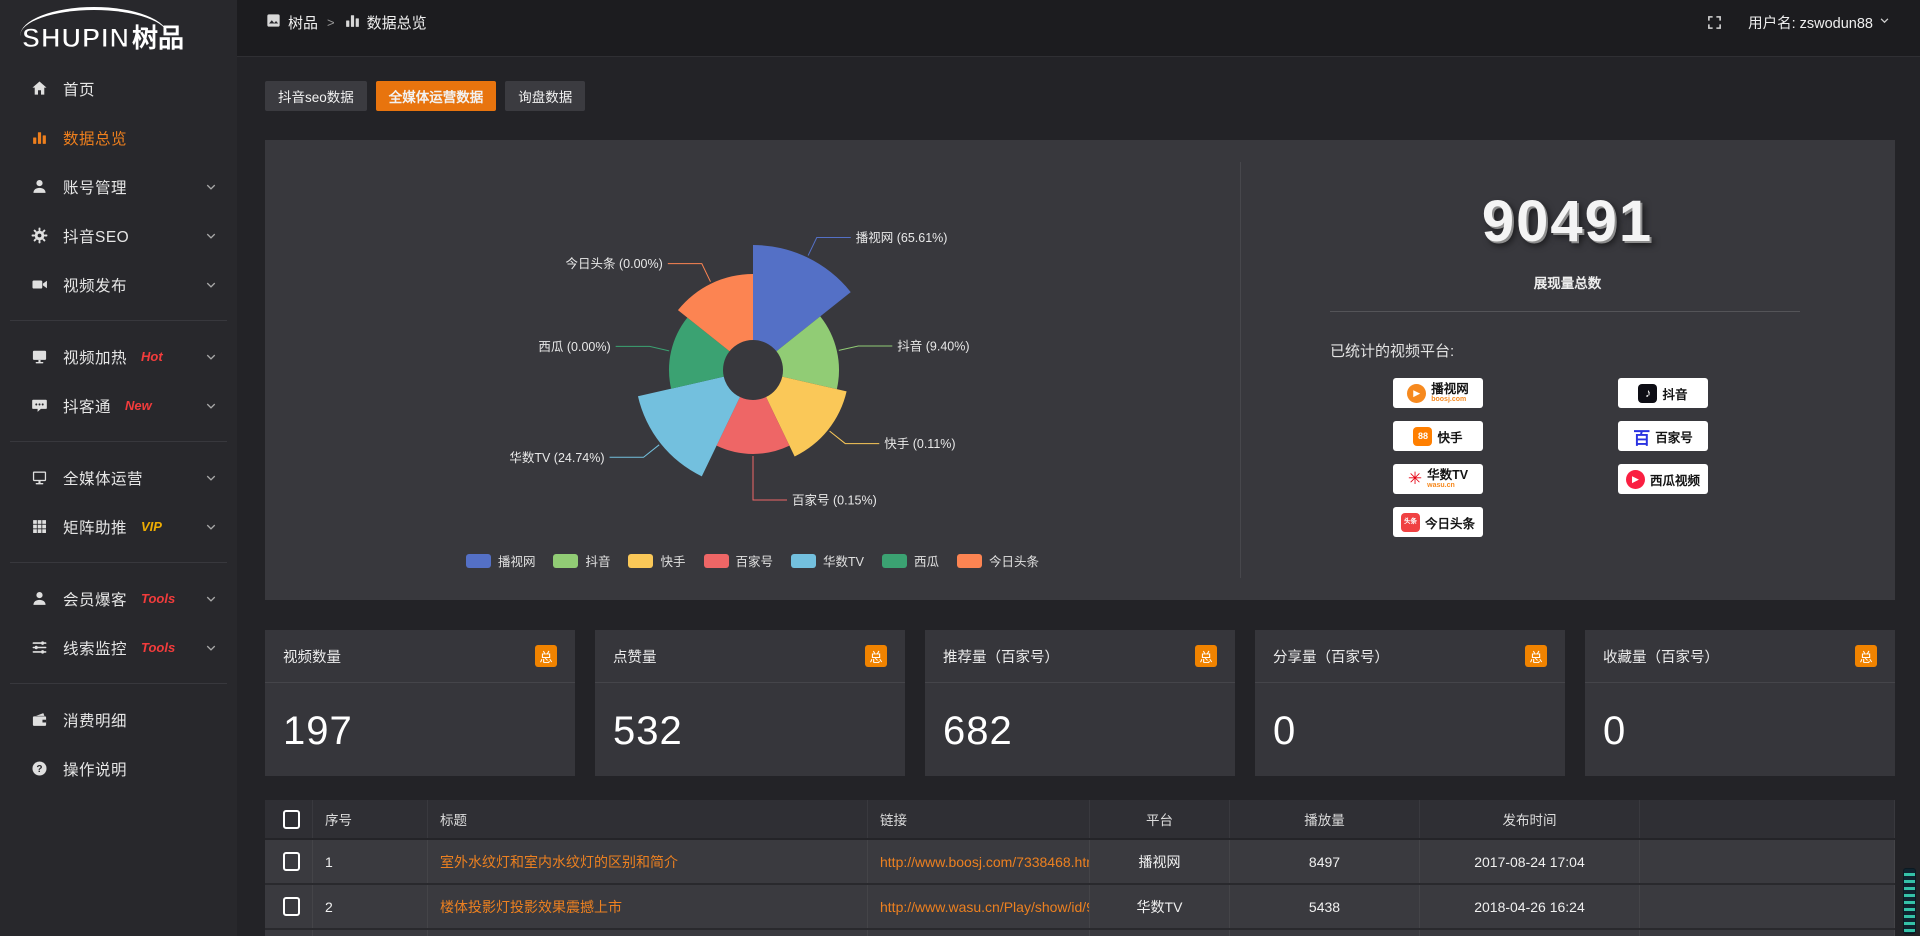  I want to click on cell-platform: 播视网, so click(1160, 861).